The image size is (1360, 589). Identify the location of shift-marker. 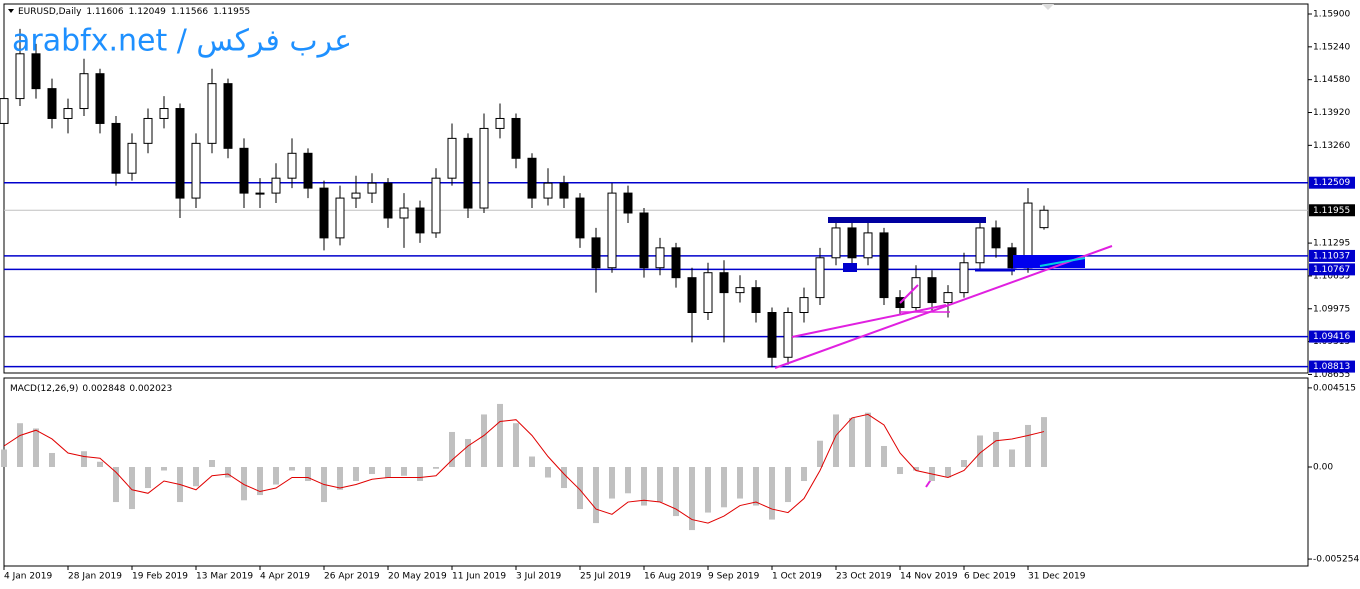
(1048, 7).